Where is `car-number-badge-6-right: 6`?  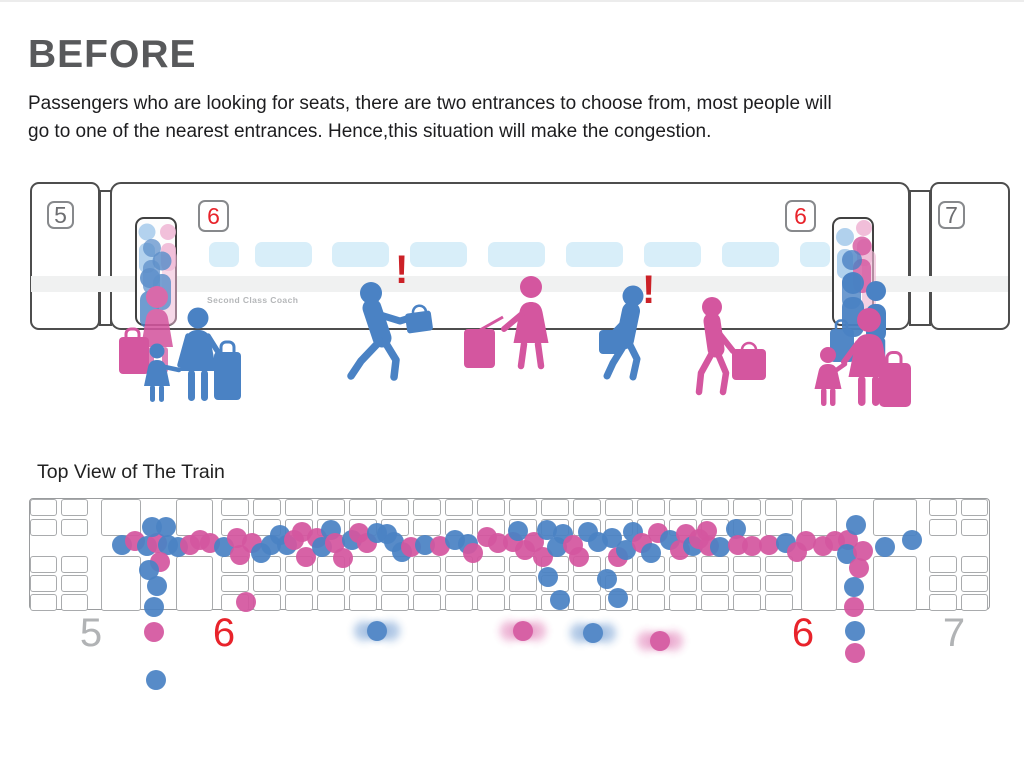
car-number-badge-6-right: 6 is located at coordinates (800, 216).